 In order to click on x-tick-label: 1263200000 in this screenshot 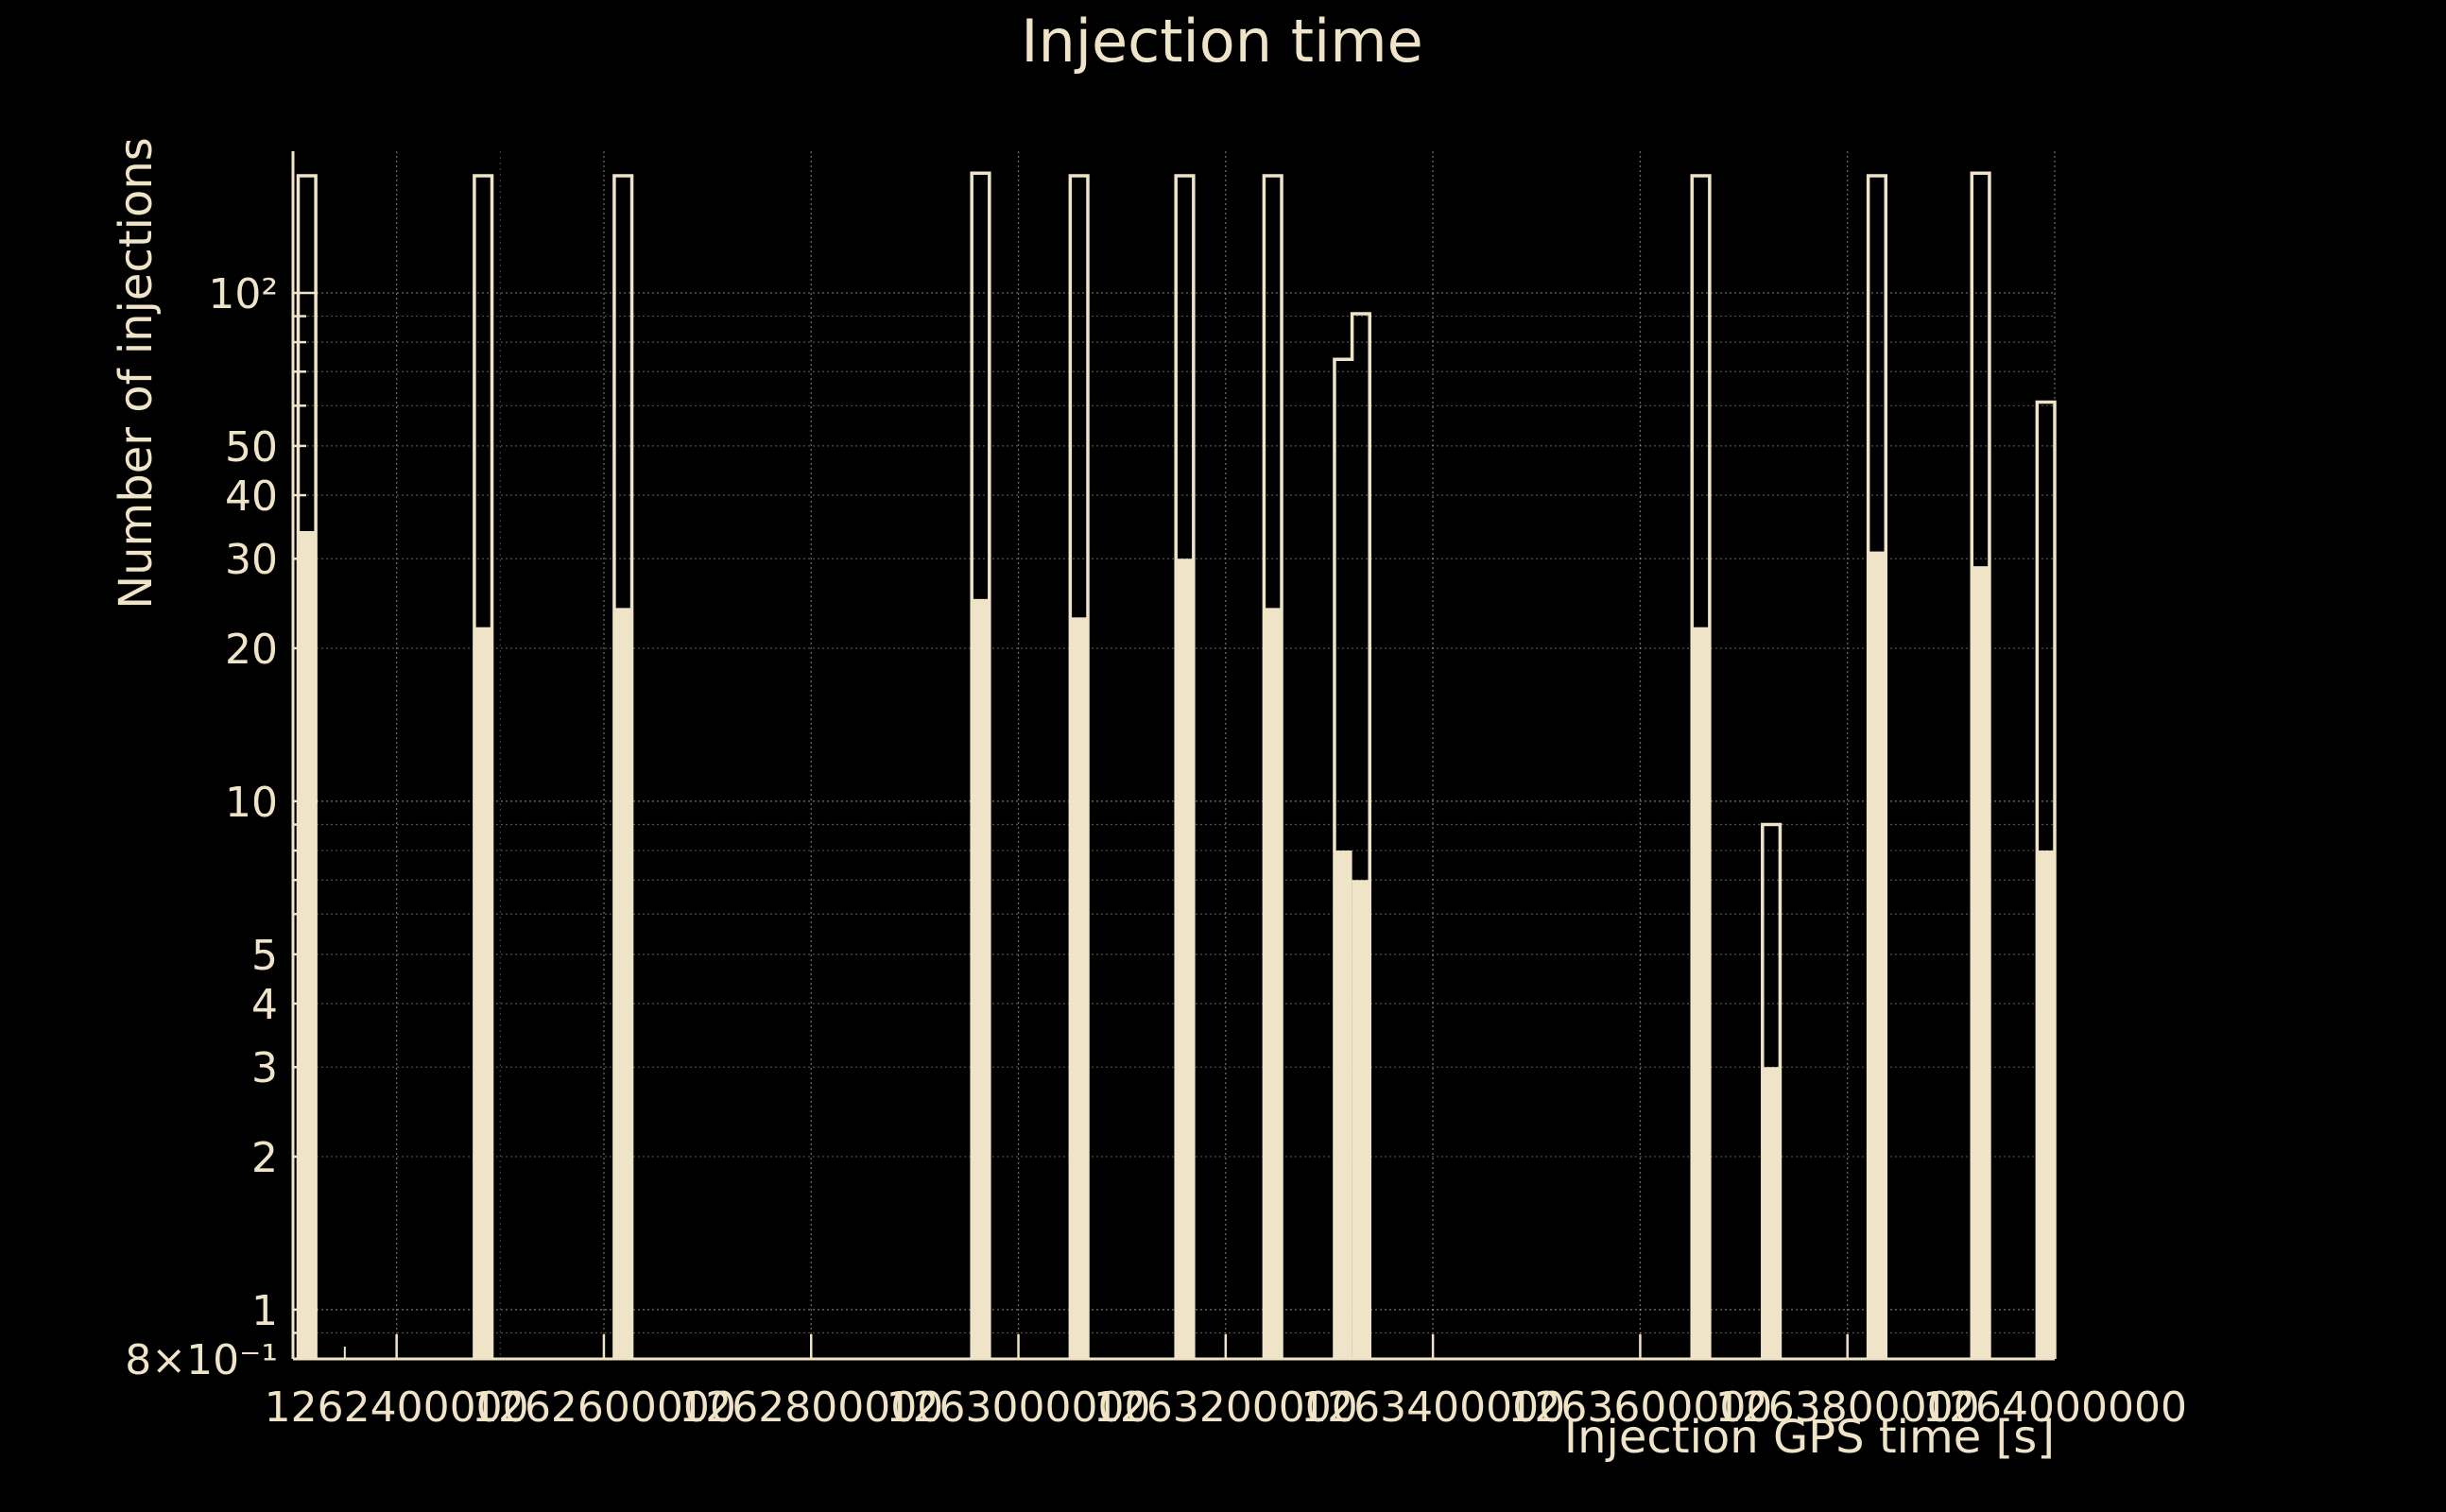, I will do `click(1226, 1407)`.